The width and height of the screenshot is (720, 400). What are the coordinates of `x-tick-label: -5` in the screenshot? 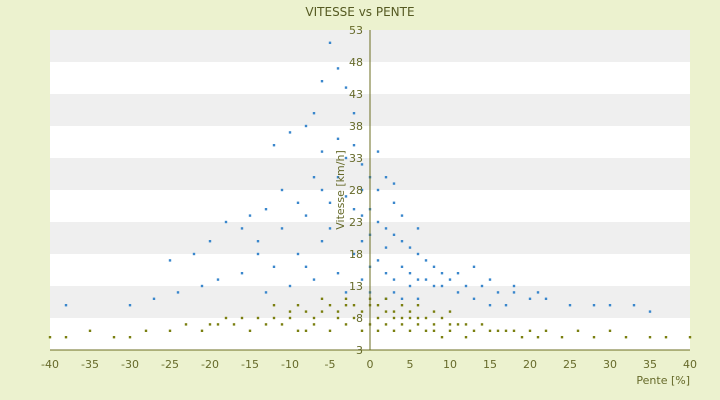 It's located at (330, 364).